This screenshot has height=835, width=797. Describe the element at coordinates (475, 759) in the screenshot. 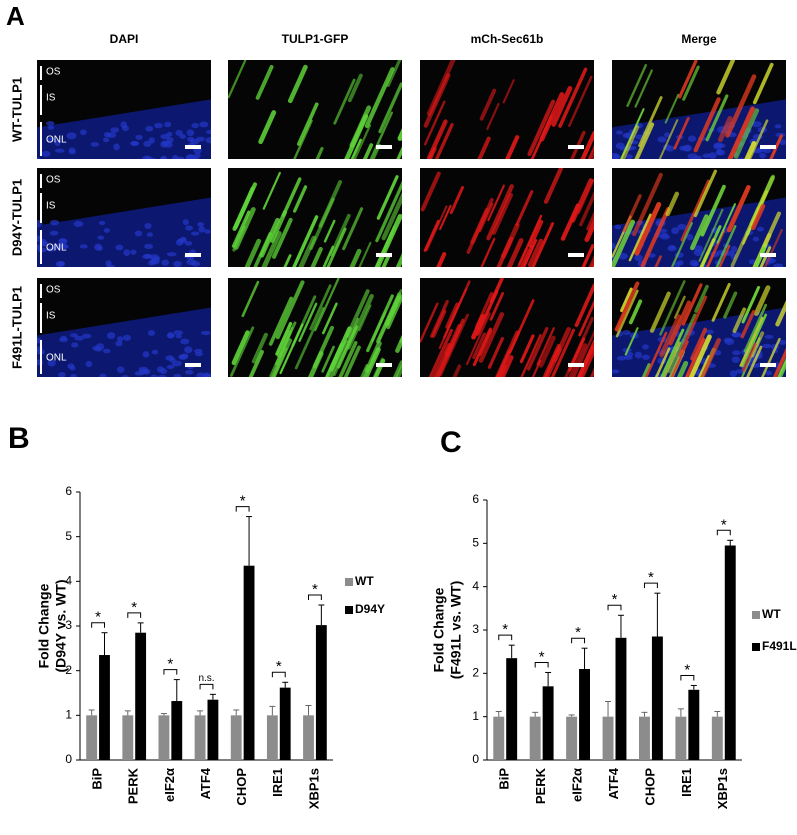

I see `y-tick-label: 0` at that location.